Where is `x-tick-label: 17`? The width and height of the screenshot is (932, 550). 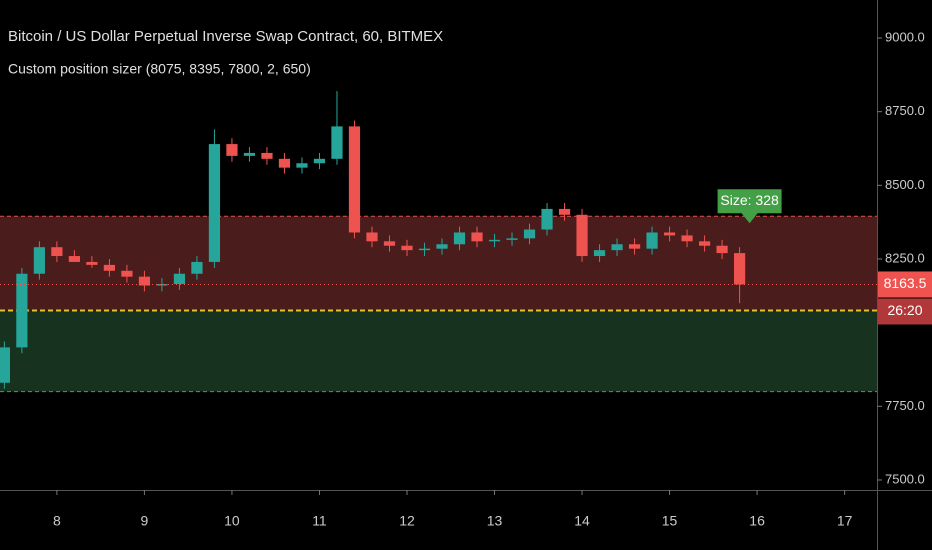 x-tick-label: 17 is located at coordinates (845, 521).